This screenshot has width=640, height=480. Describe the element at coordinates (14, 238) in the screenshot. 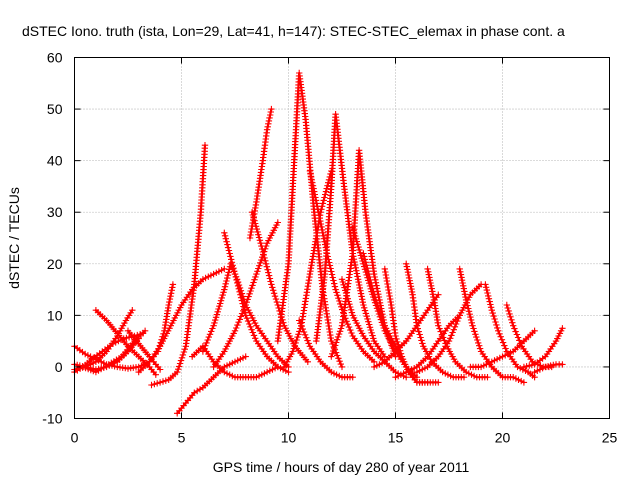

I see `y-axis-label: dSTEC / TECUs` at that location.